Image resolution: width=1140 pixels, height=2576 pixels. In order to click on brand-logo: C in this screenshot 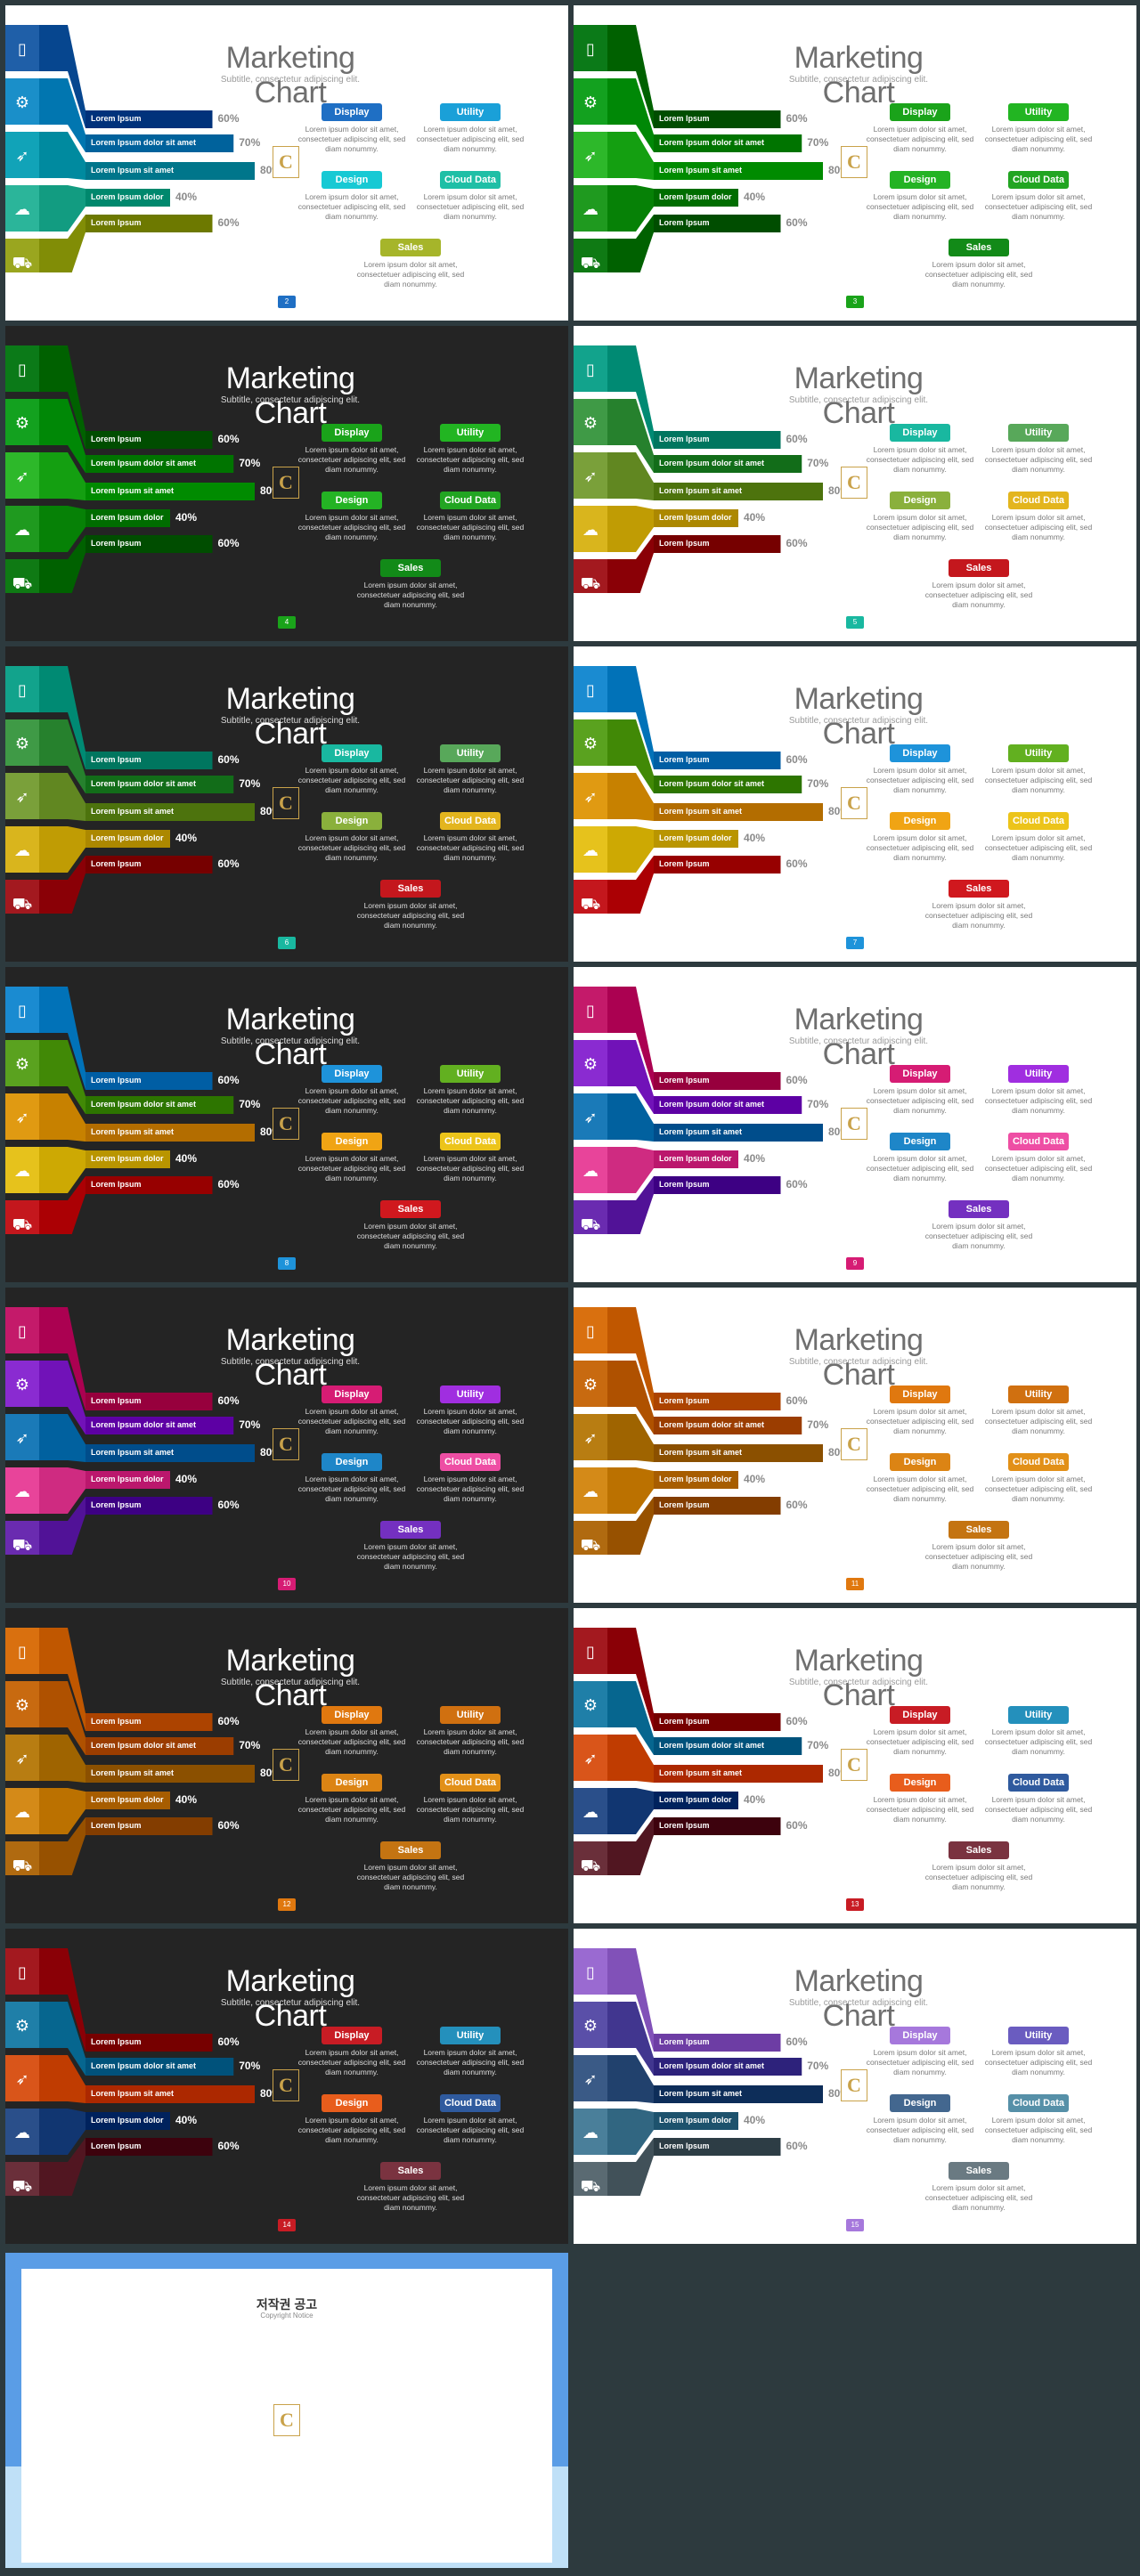, I will do `click(854, 2085)`.